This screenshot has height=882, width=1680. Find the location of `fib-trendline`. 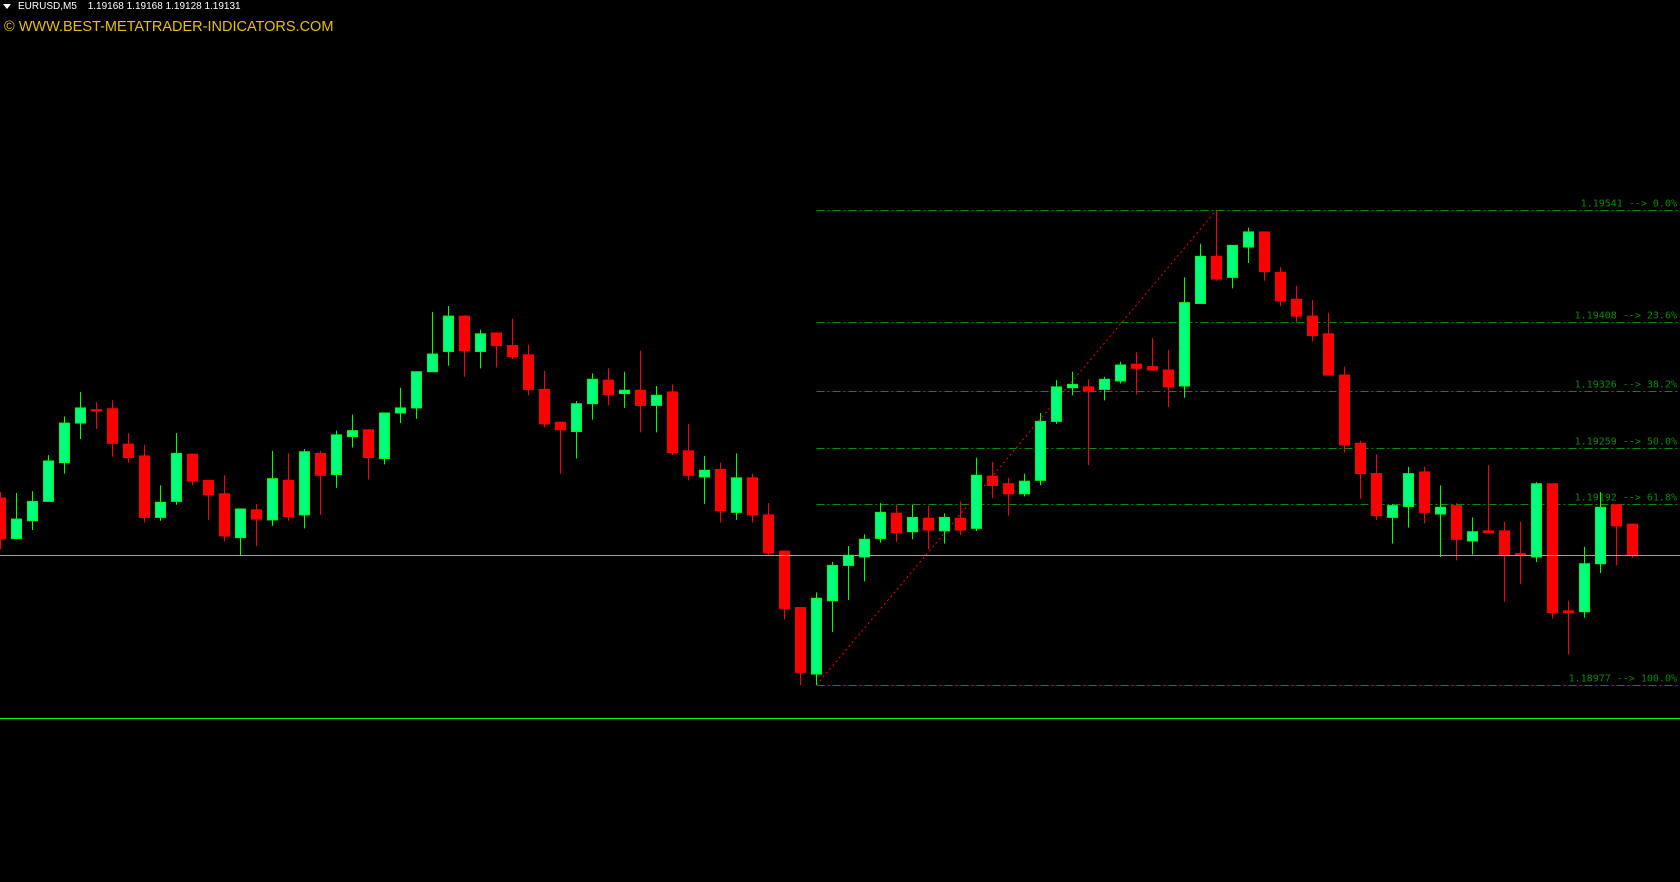

fib-trendline is located at coordinates (1016, 447).